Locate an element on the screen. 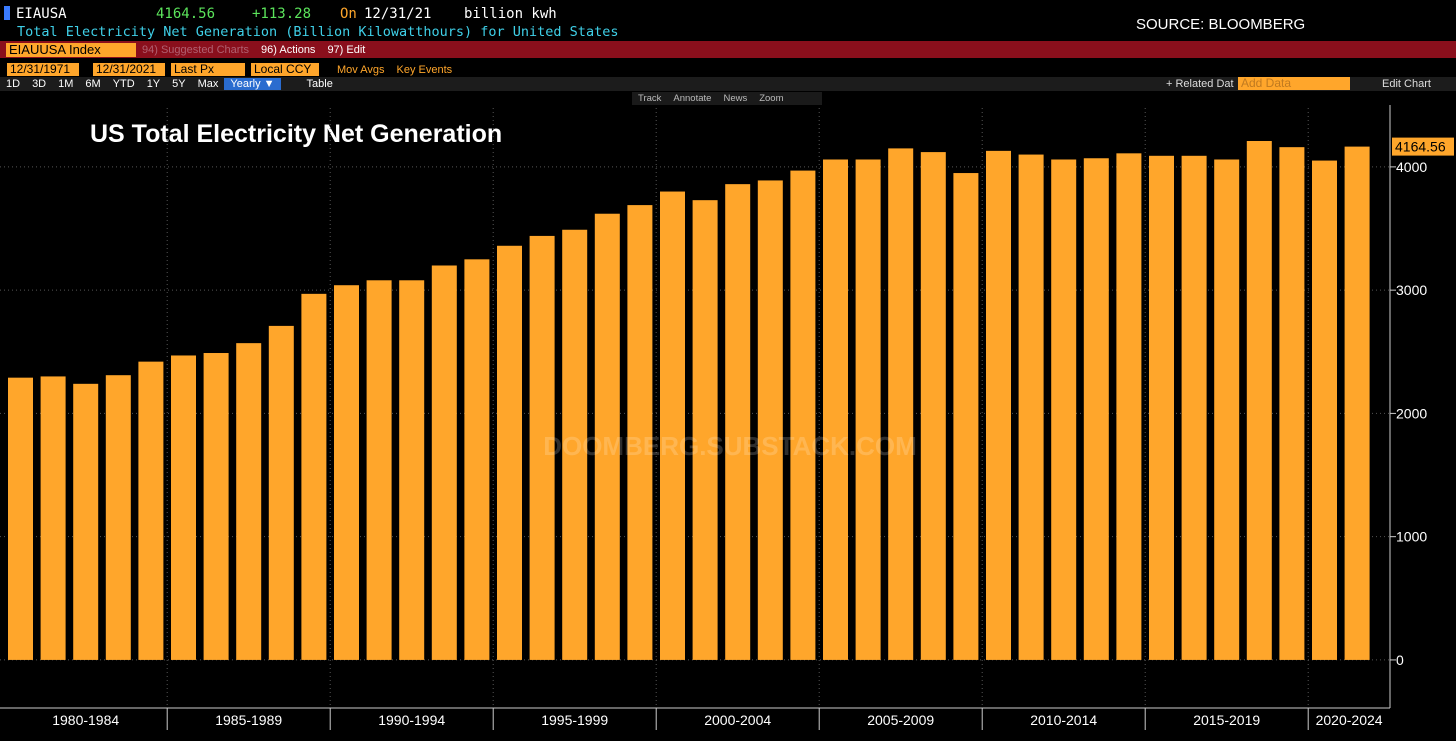  currency: Local CCY is located at coordinates (285, 69).